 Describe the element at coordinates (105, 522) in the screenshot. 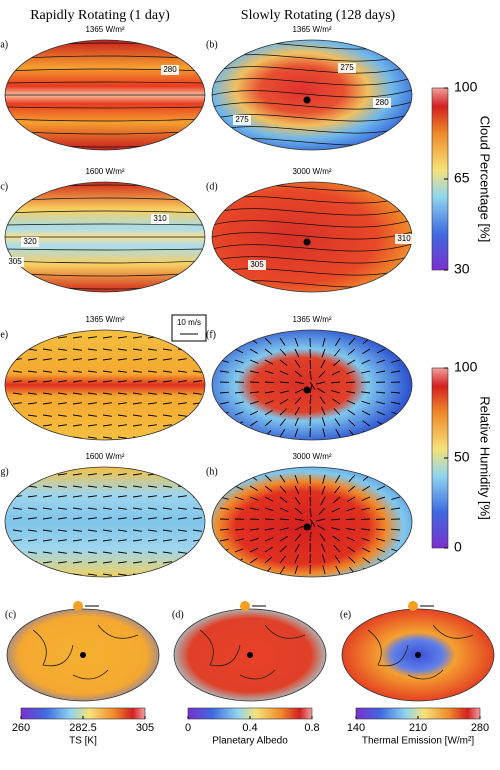

I see `map` at that location.